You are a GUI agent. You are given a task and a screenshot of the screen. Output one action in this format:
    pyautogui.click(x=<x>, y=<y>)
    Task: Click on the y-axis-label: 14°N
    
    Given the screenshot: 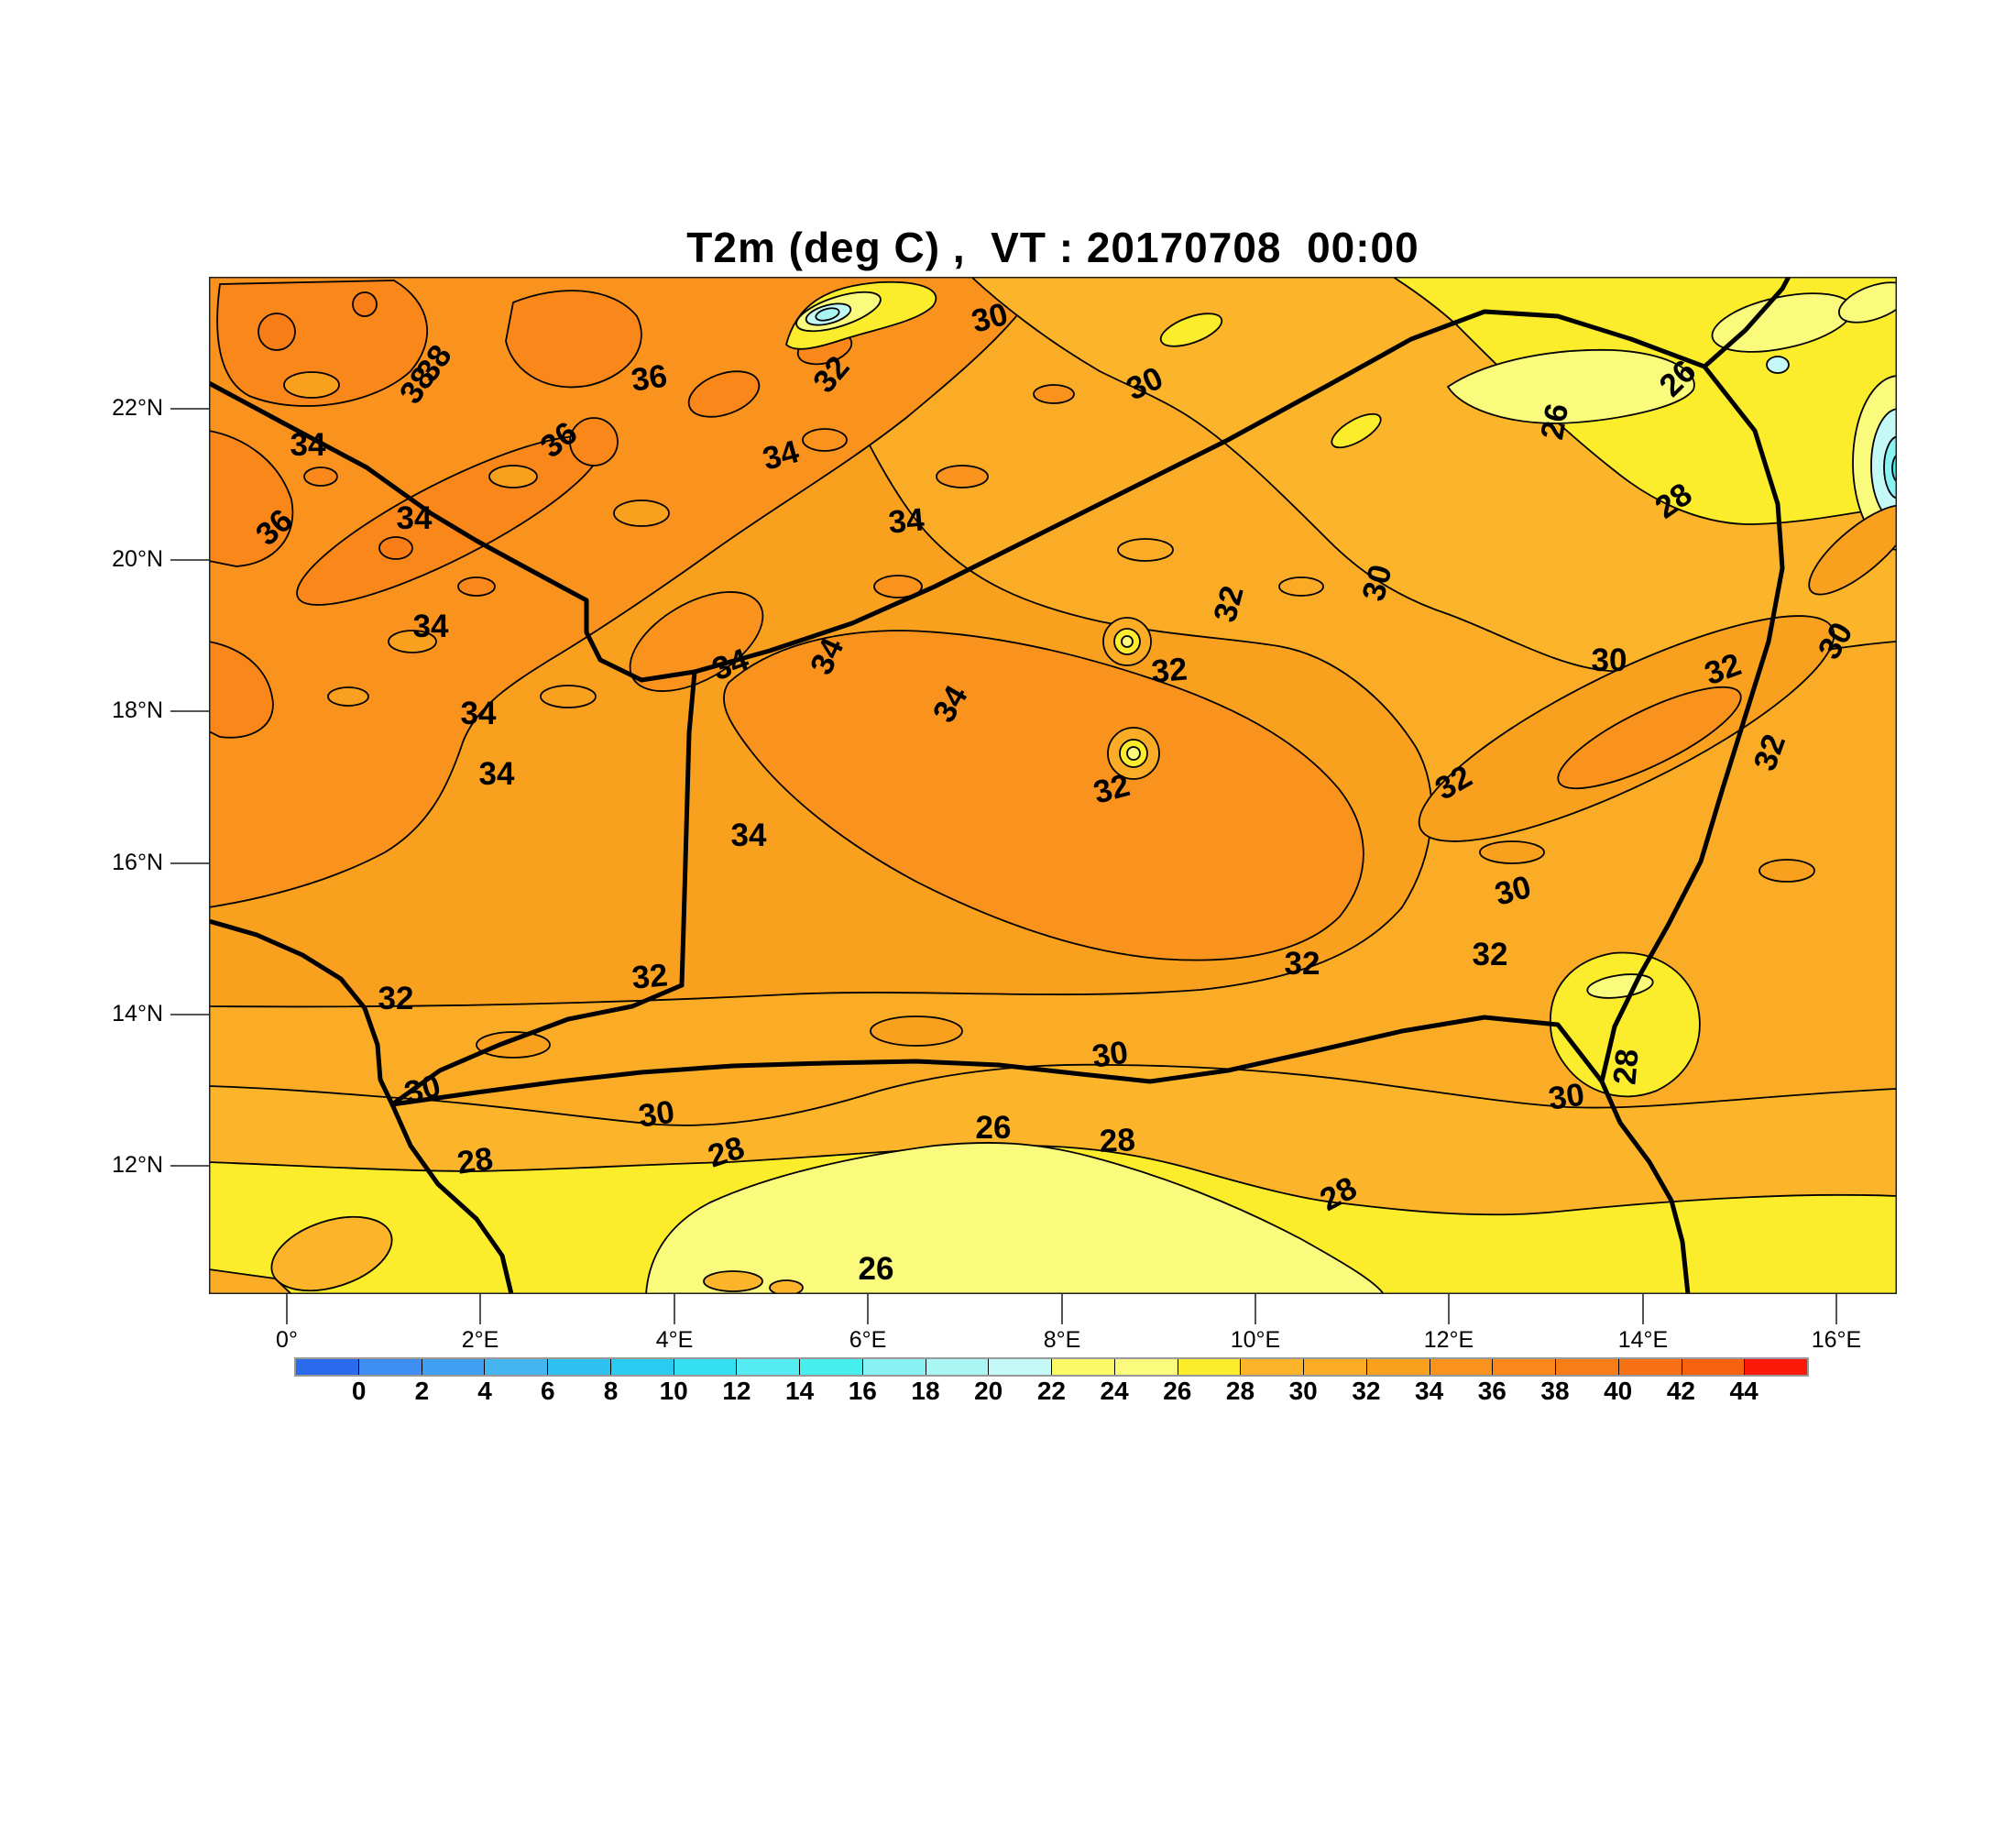 What is the action you would take?
    pyautogui.click(x=137, y=1013)
    